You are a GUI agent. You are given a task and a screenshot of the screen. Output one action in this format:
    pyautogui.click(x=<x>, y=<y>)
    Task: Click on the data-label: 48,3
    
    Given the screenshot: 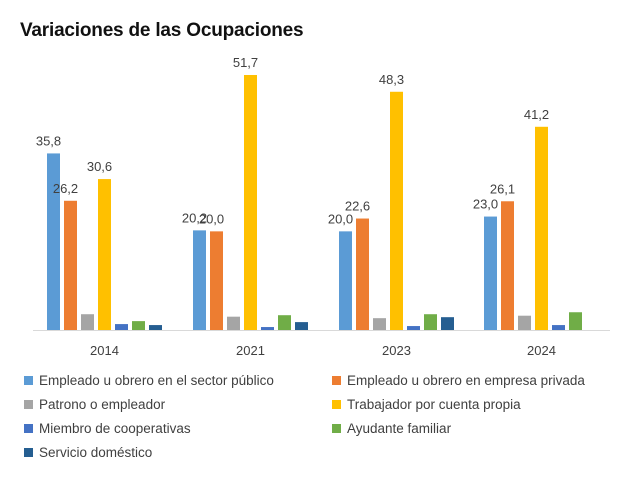 What is the action you would take?
    pyautogui.click(x=391, y=79)
    